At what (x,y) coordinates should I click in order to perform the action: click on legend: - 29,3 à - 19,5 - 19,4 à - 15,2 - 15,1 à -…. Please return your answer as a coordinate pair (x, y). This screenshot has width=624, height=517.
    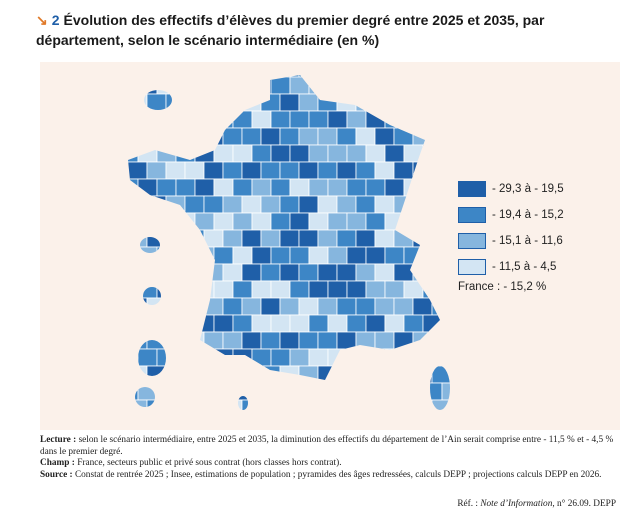
    Looking at the image, I should click on (511, 228).